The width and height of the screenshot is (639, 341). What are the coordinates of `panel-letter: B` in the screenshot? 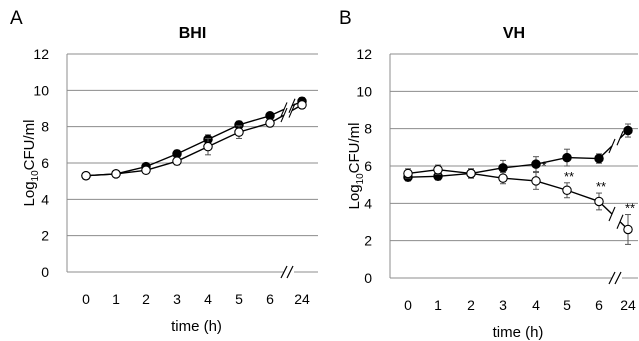 It's located at (345, 18).